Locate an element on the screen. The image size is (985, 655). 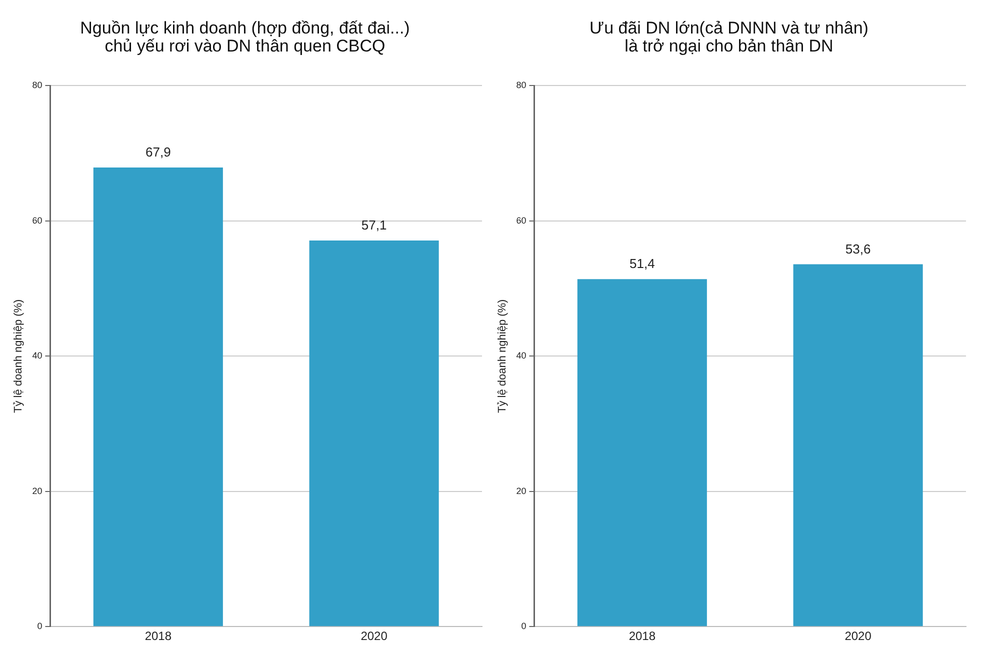
data-label: 67,9 is located at coordinates (158, 152).